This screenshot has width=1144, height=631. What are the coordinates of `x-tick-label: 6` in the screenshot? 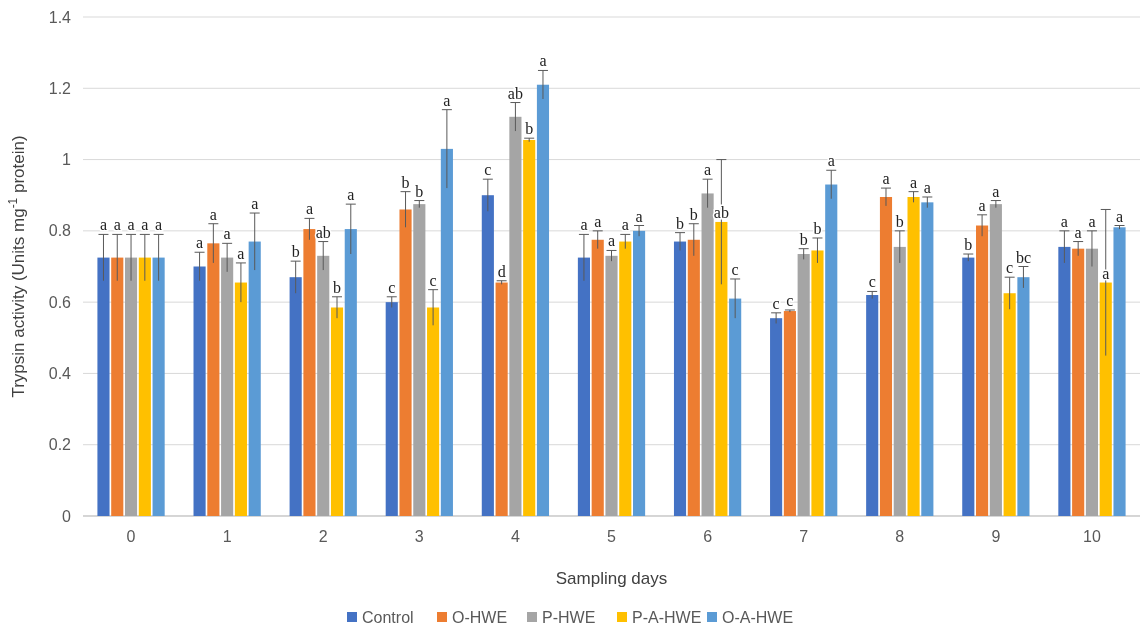 It's located at (708, 536).